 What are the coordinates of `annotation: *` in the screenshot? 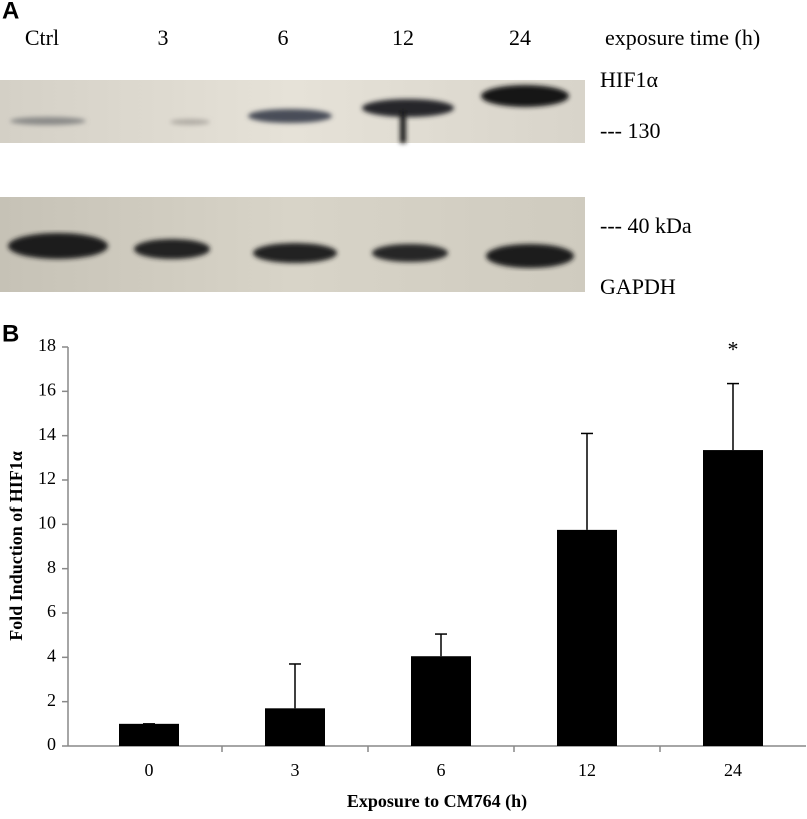 It's located at (733, 349).